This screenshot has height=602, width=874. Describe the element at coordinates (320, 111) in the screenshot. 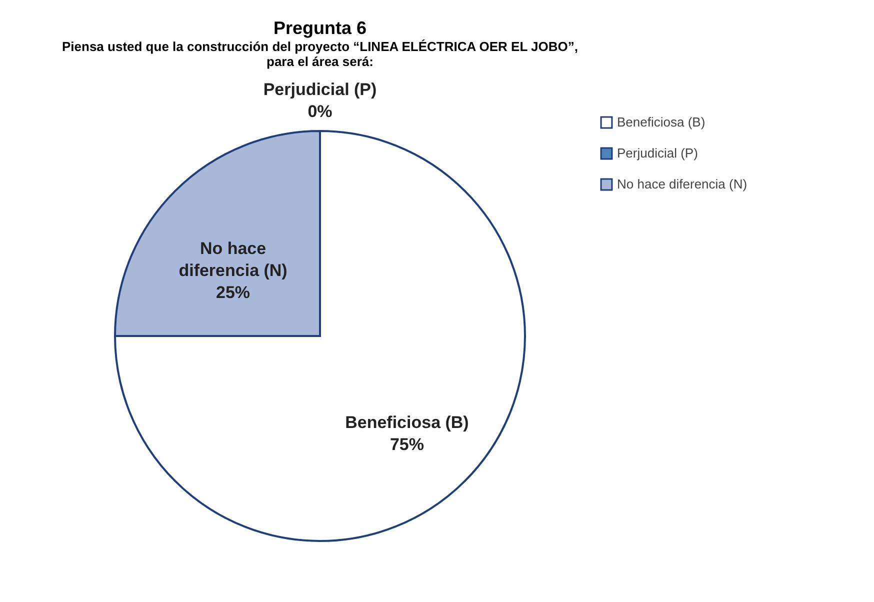

I see `text: 0%` at that location.